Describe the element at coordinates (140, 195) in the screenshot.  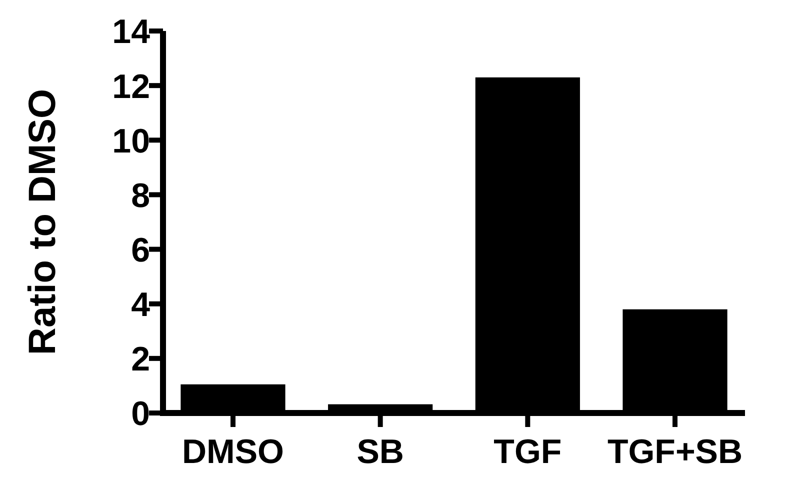
I see `y-tick-label: 8` at that location.